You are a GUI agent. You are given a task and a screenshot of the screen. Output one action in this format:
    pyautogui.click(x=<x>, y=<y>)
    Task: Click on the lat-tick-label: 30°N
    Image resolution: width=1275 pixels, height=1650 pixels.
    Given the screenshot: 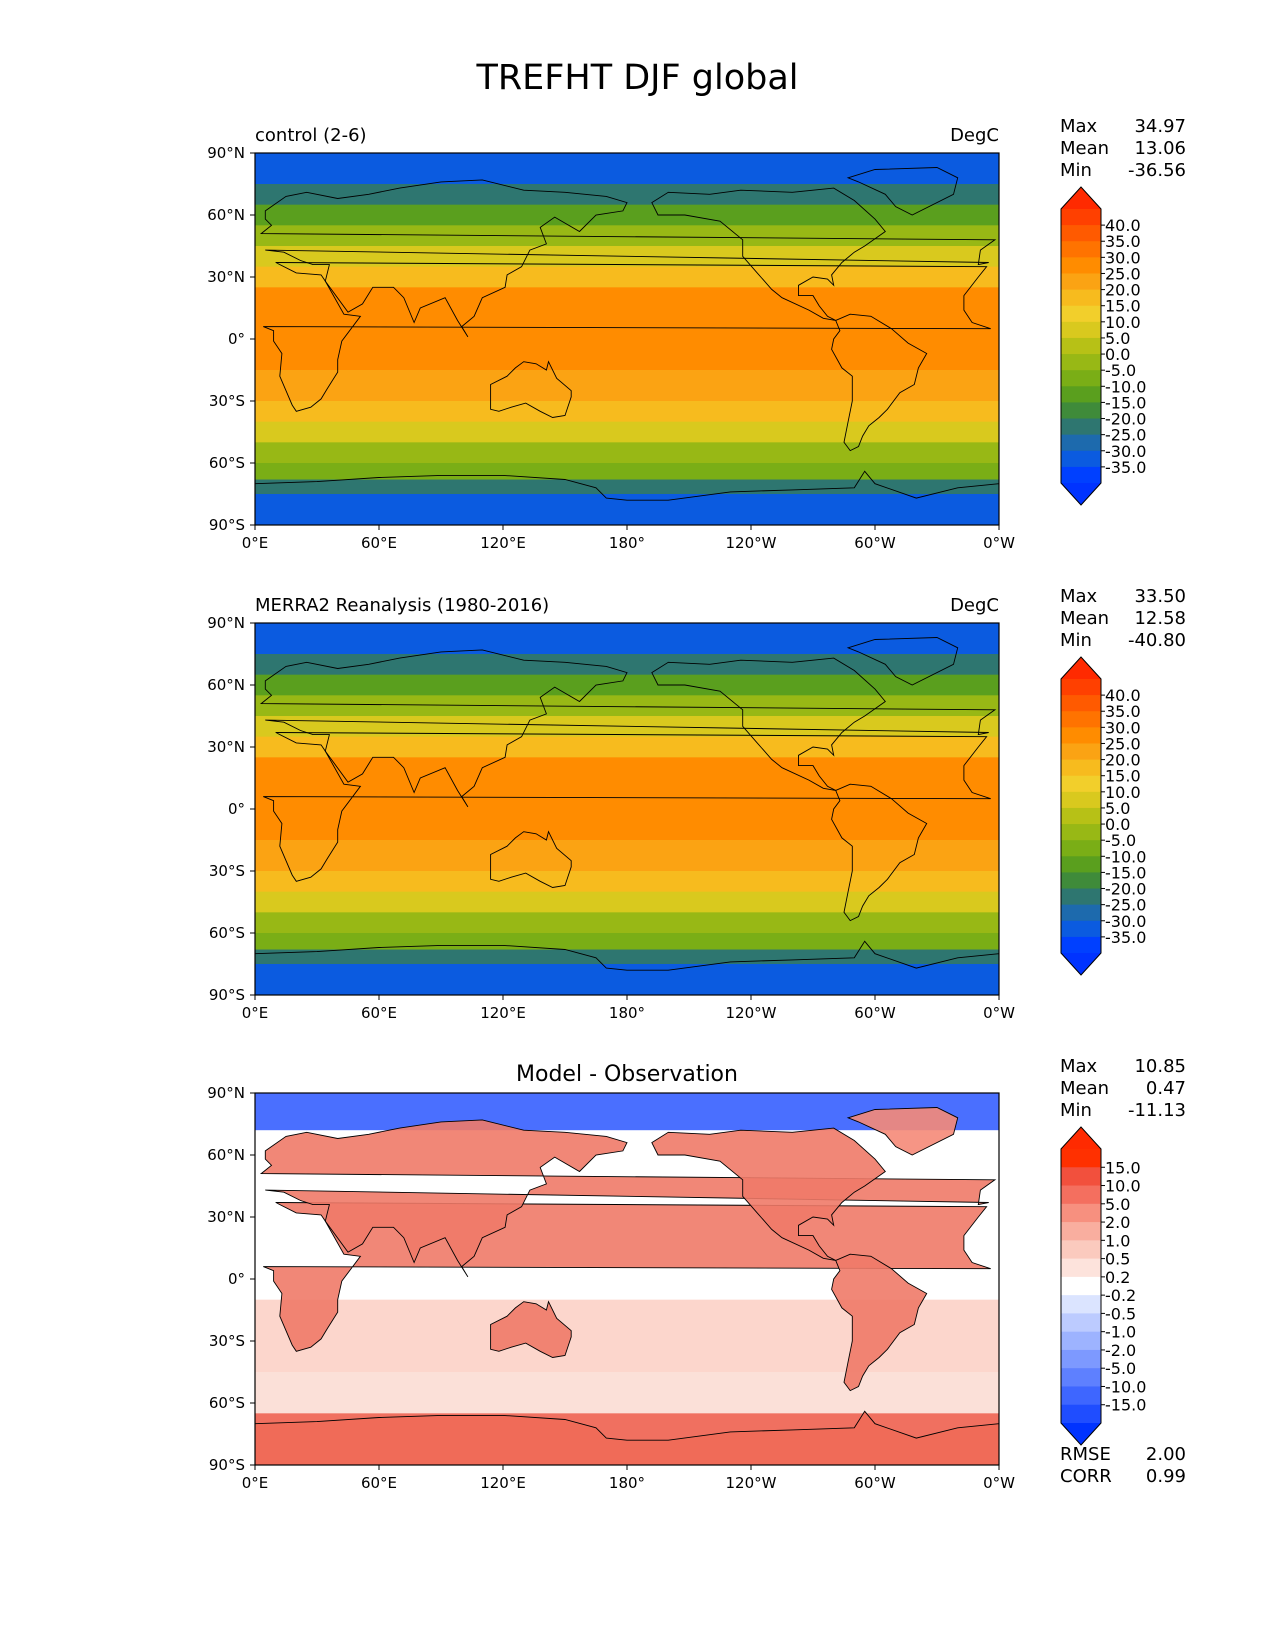 What is the action you would take?
    pyautogui.click(x=226, y=1217)
    